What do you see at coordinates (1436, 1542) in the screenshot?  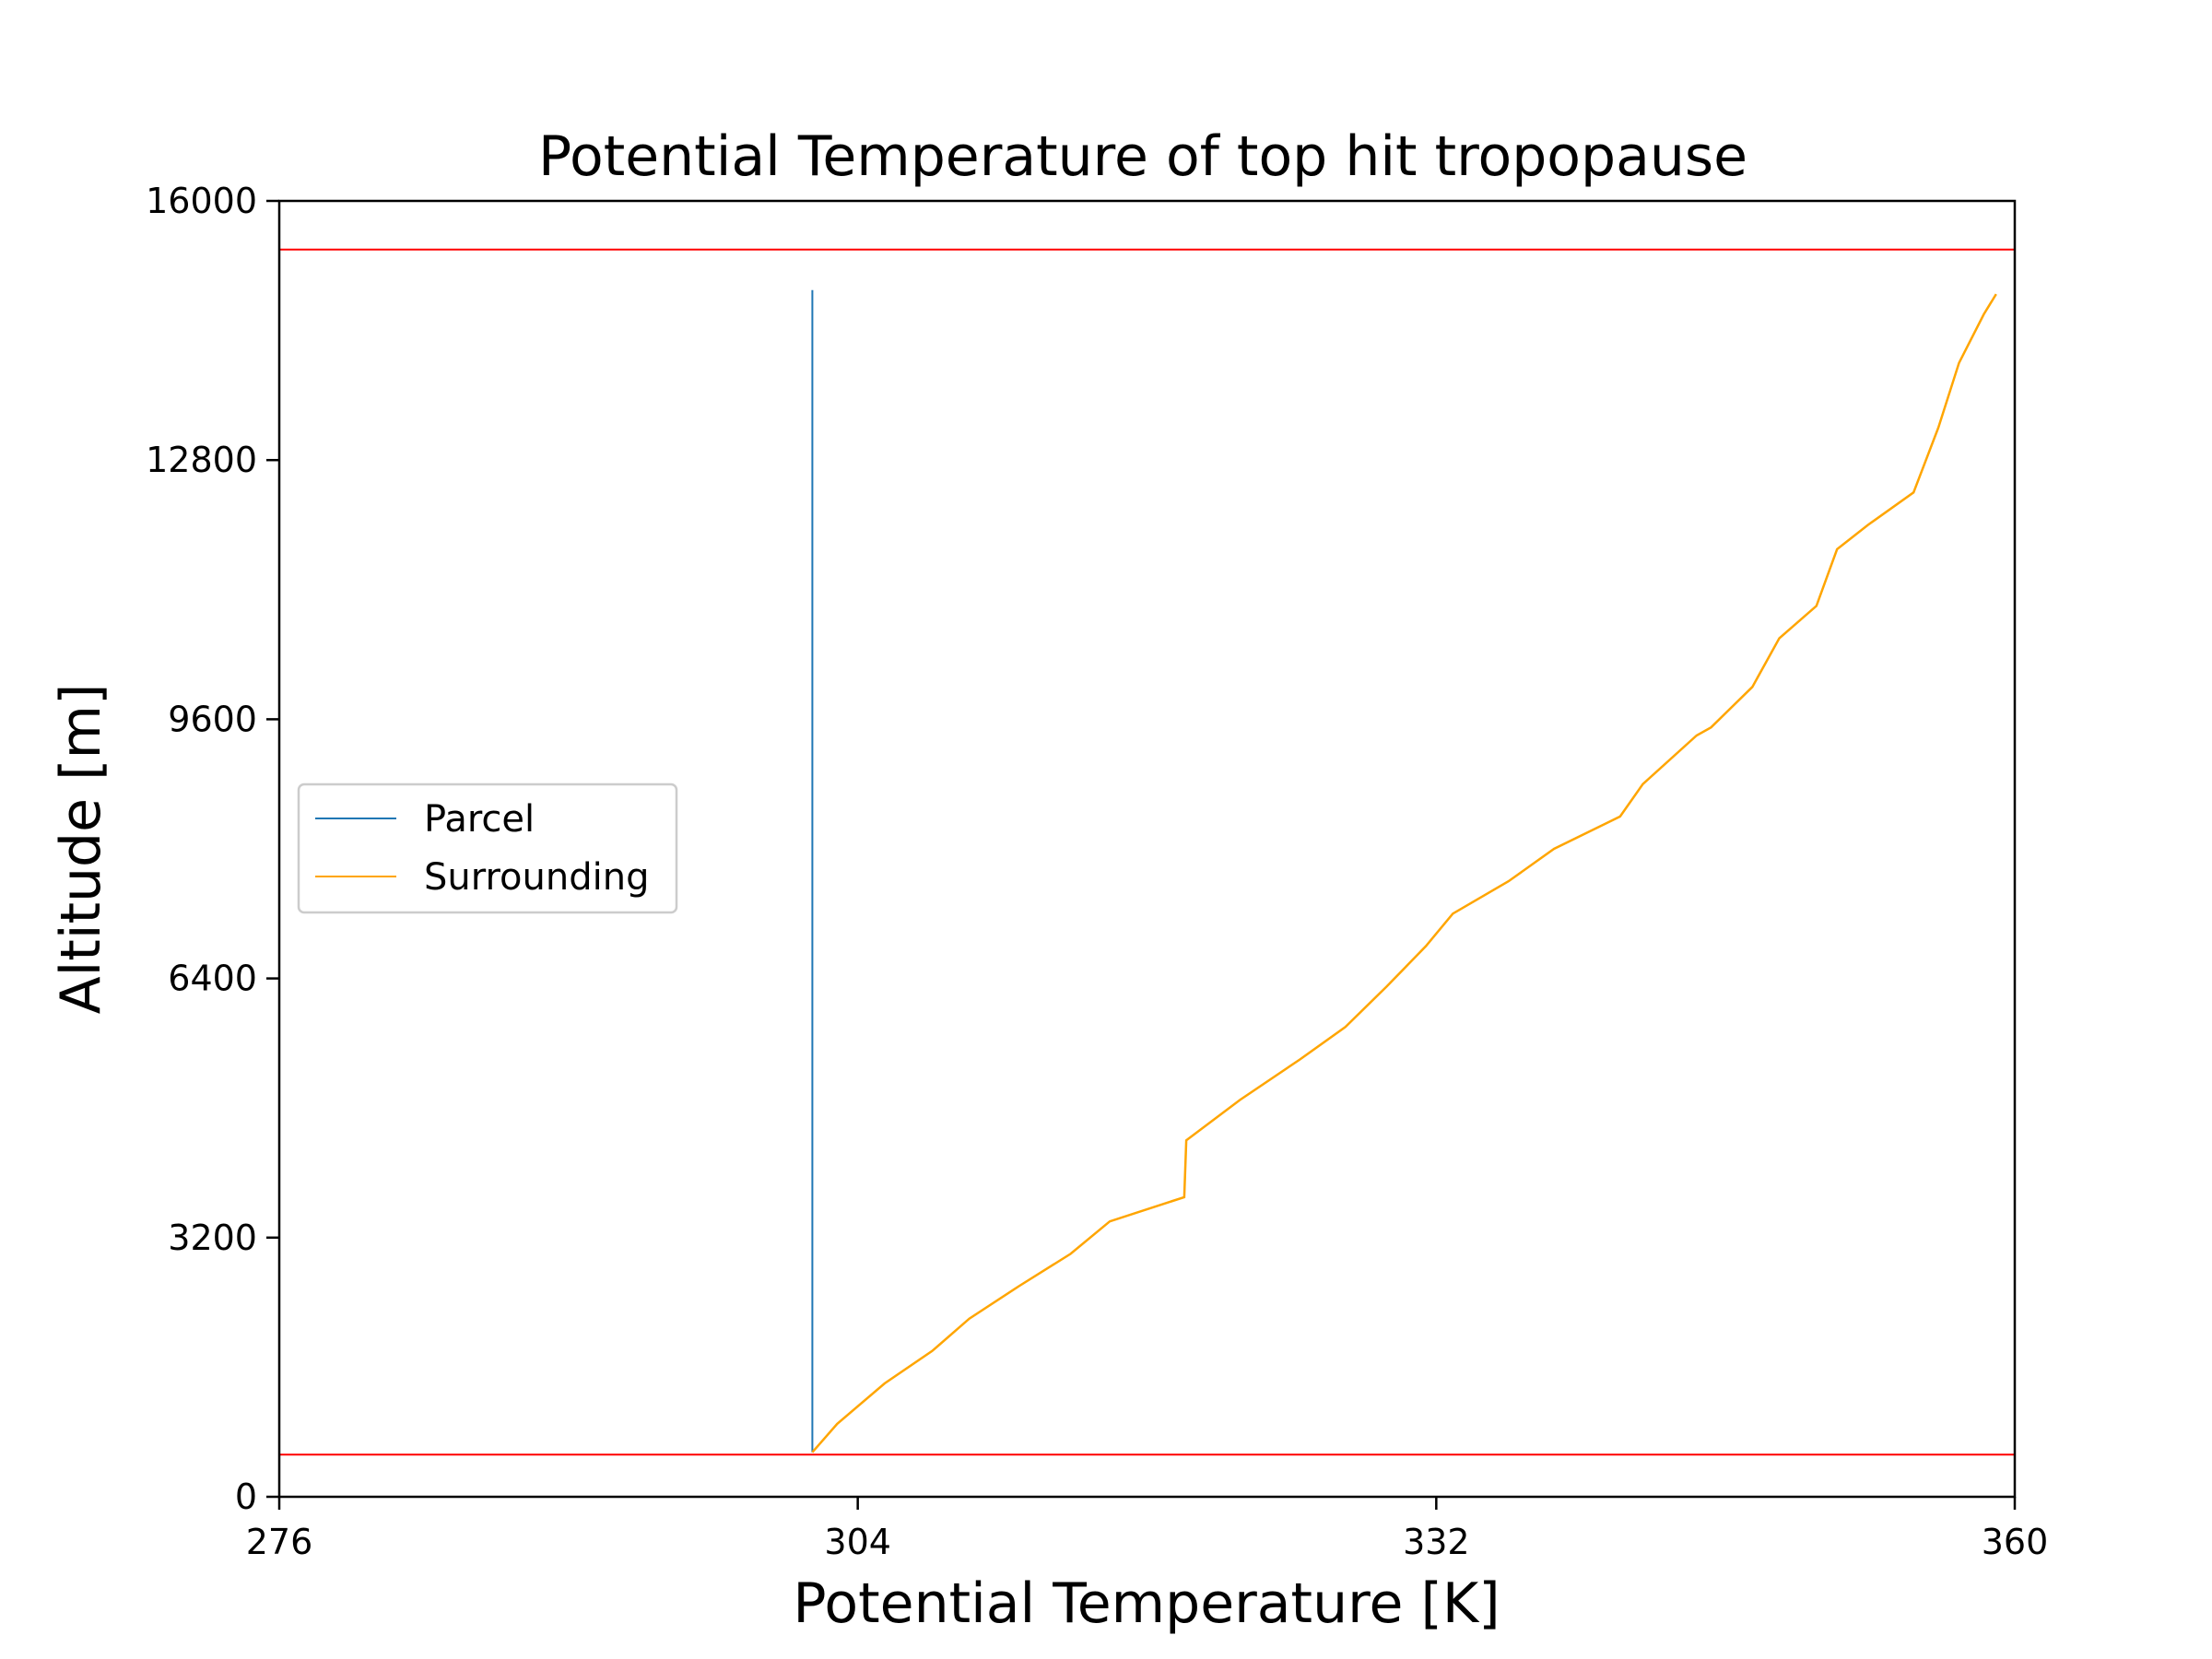 I see `x-tick-label: 332` at bounding box center [1436, 1542].